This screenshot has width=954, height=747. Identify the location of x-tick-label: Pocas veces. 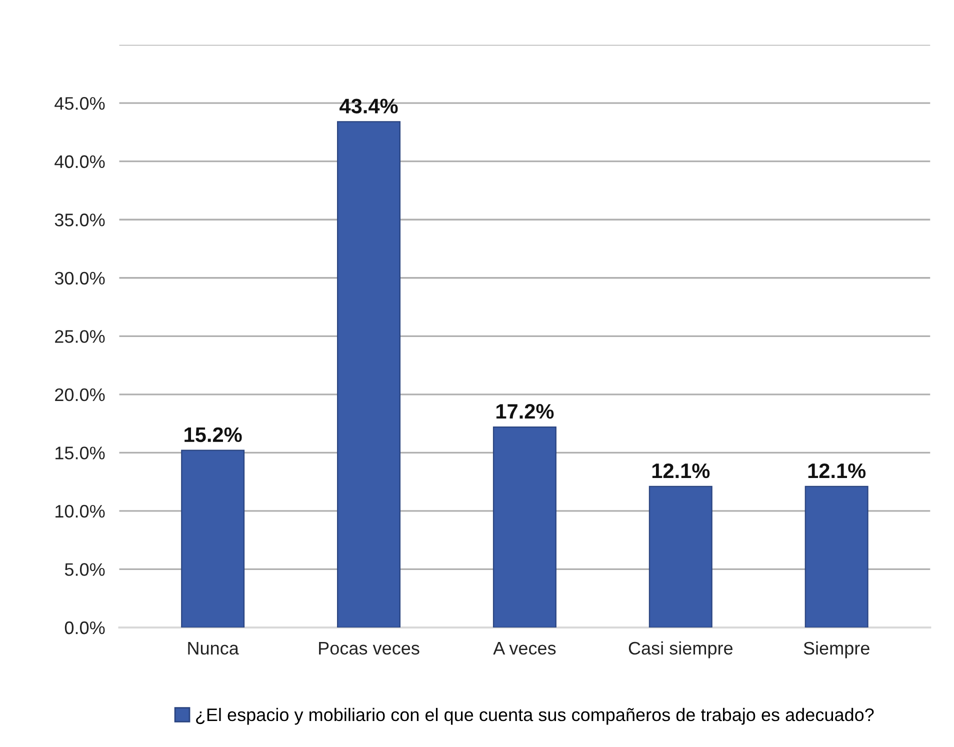
(369, 648).